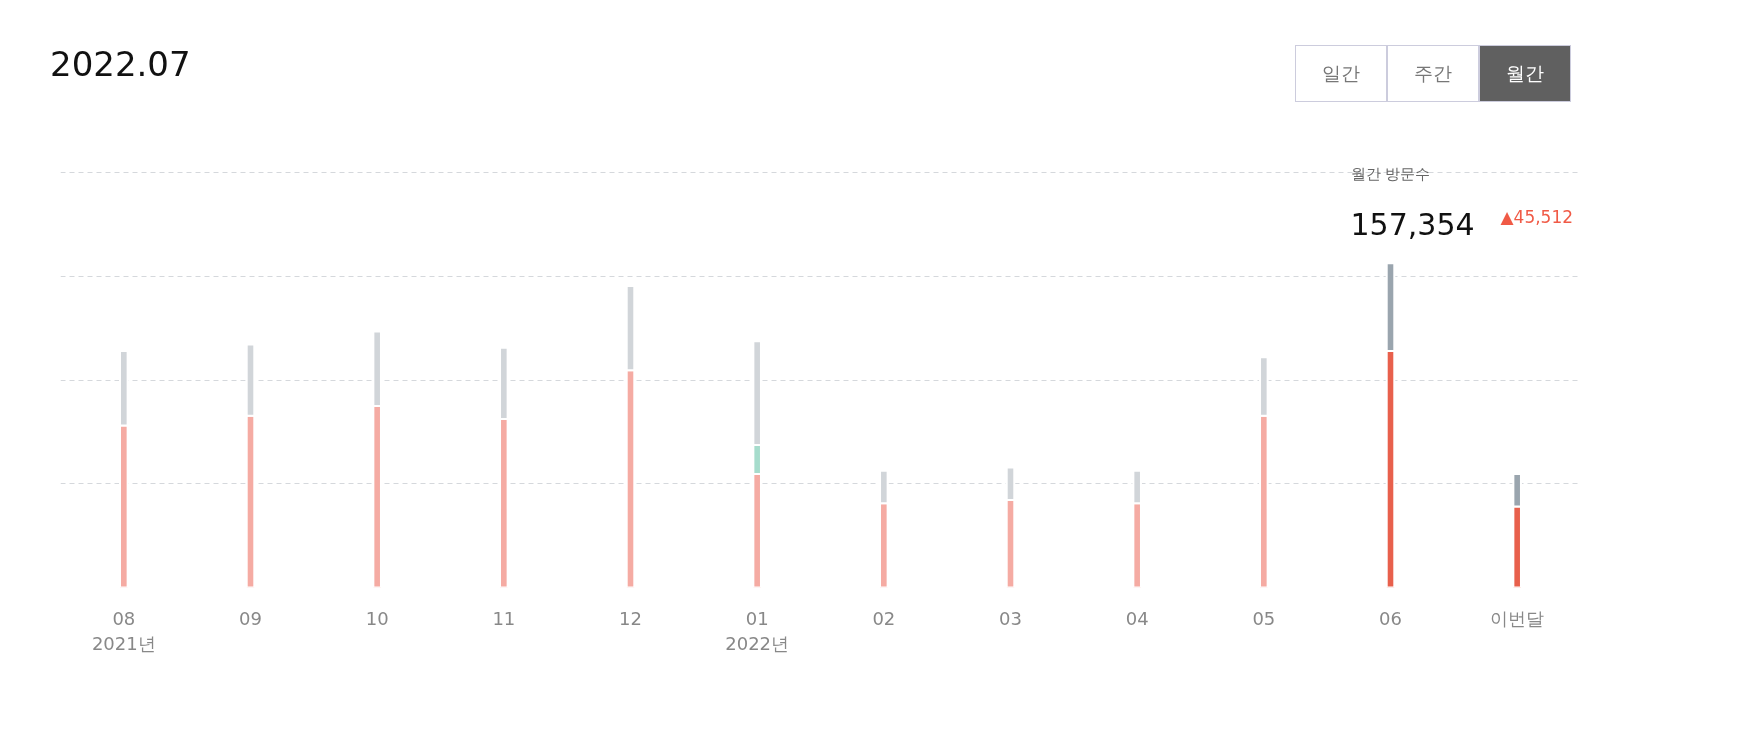 The width and height of the screenshot is (1760, 750). Describe the element at coordinates (1412, 225) in the screenshot. I see `text: 157,354` at that location.